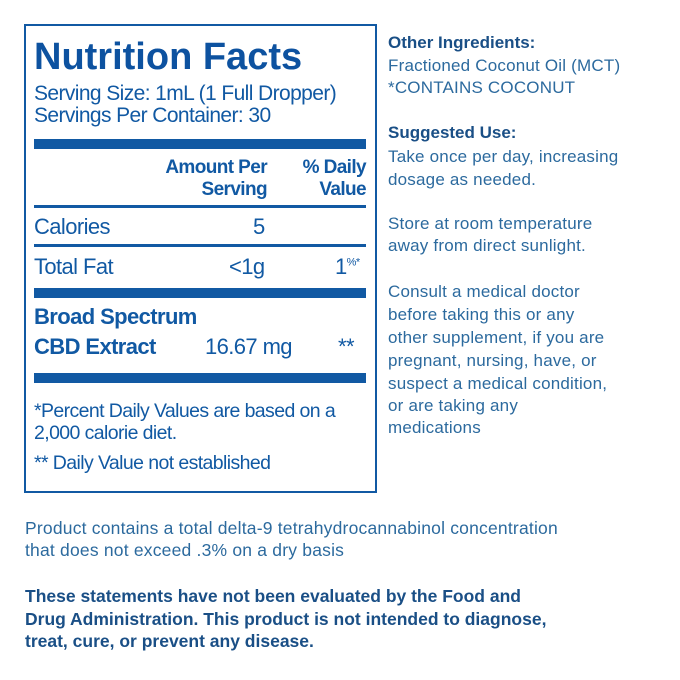  I want to click on ingredients-heading: Other Ingredients:, so click(462, 42).